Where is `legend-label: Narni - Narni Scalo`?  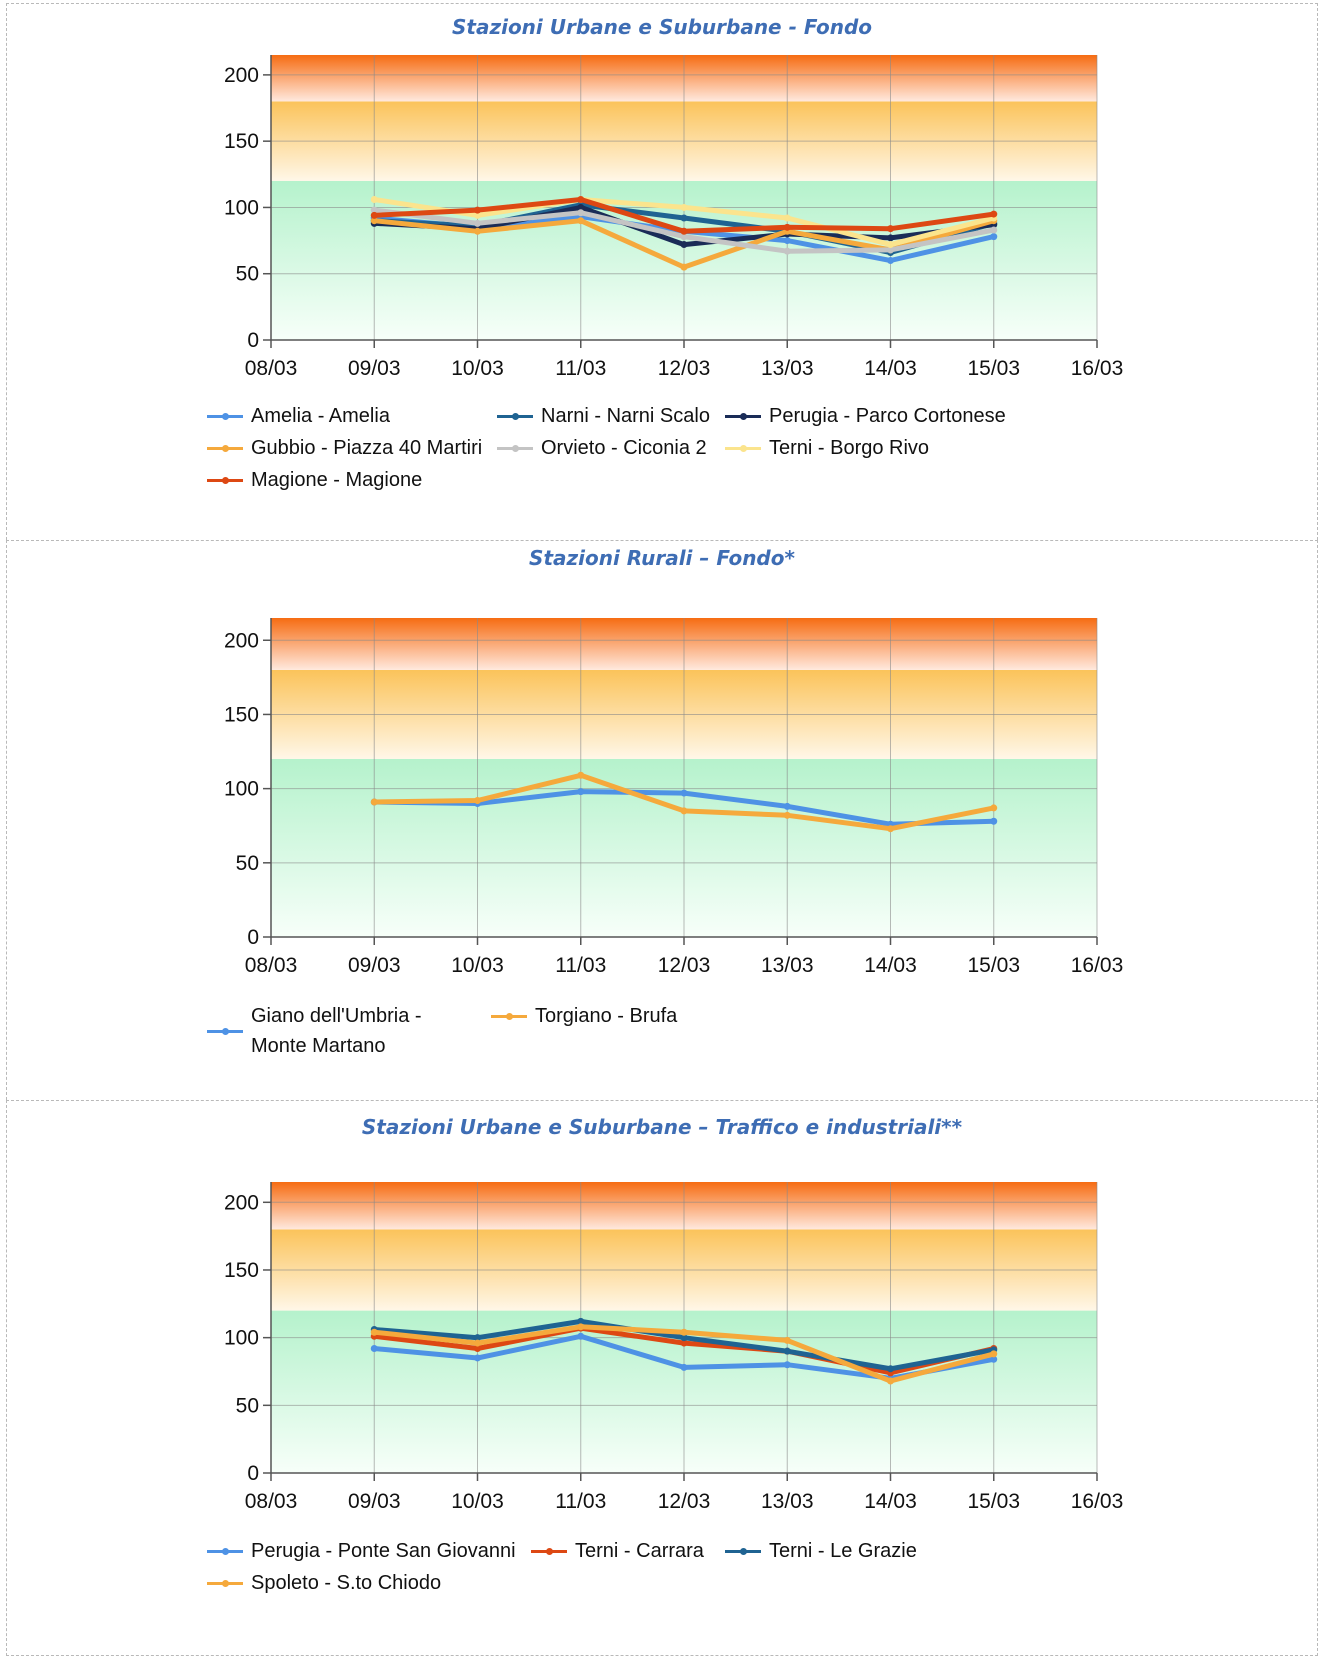 legend-label: Narni - Narni Scalo is located at coordinates (625, 416).